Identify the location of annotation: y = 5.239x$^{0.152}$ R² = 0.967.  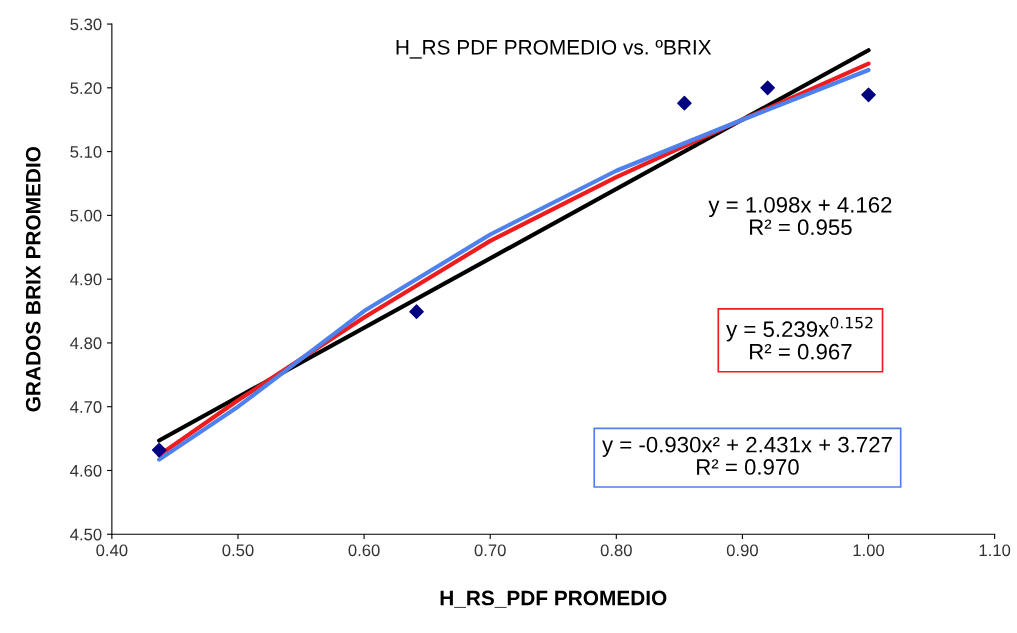
(799, 338).